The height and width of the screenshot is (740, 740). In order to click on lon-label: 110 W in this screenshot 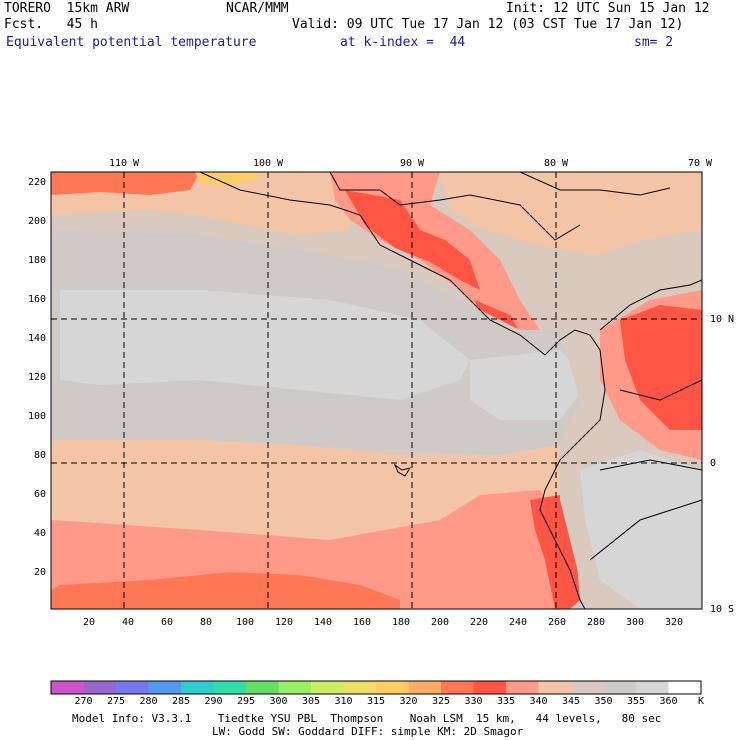, I will do `click(124, 163)`.